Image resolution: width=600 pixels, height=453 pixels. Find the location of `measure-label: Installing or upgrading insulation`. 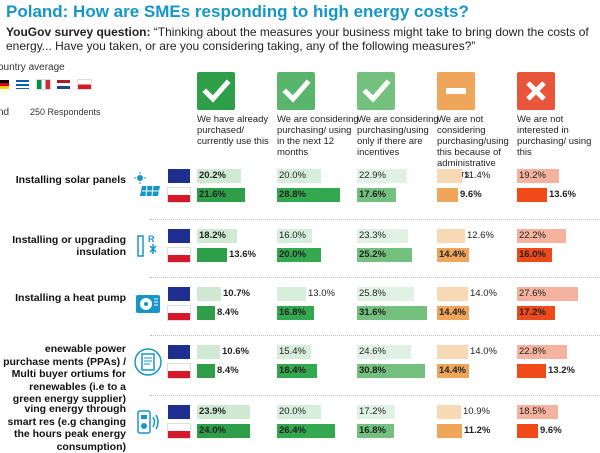

measure-label: Installing or upgrading insulation is located at coordinates (69, 246).